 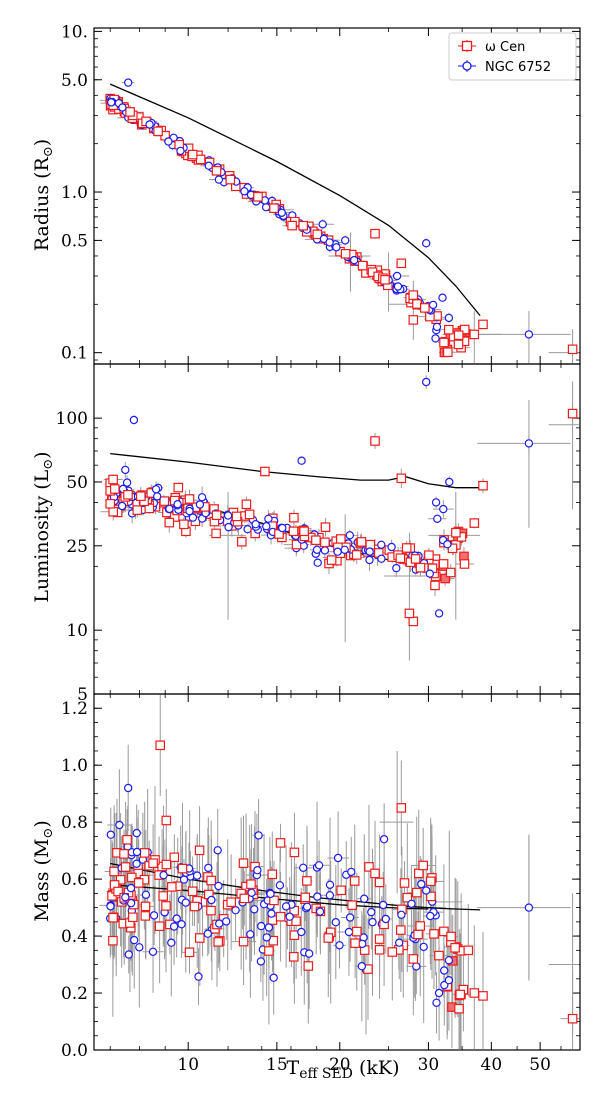 I want to click on x-tick-label: 50, so click(x=540, y=1065).